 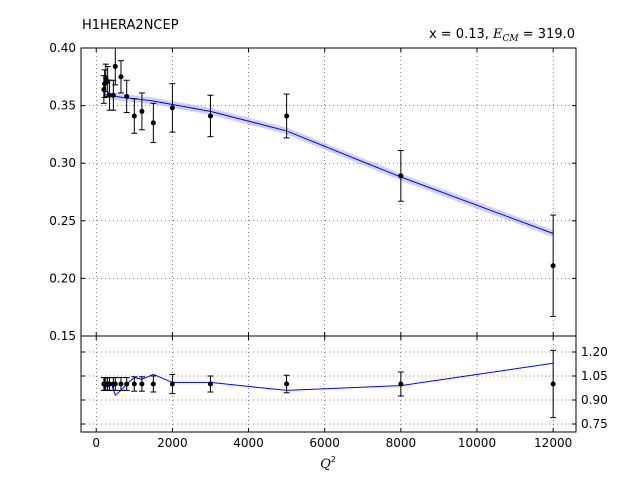 What do you see at coordinates (594, 424) in the screenshot?
I see `bottom-y-tick-label-0: 0.75` at bounding box center [594, 424].